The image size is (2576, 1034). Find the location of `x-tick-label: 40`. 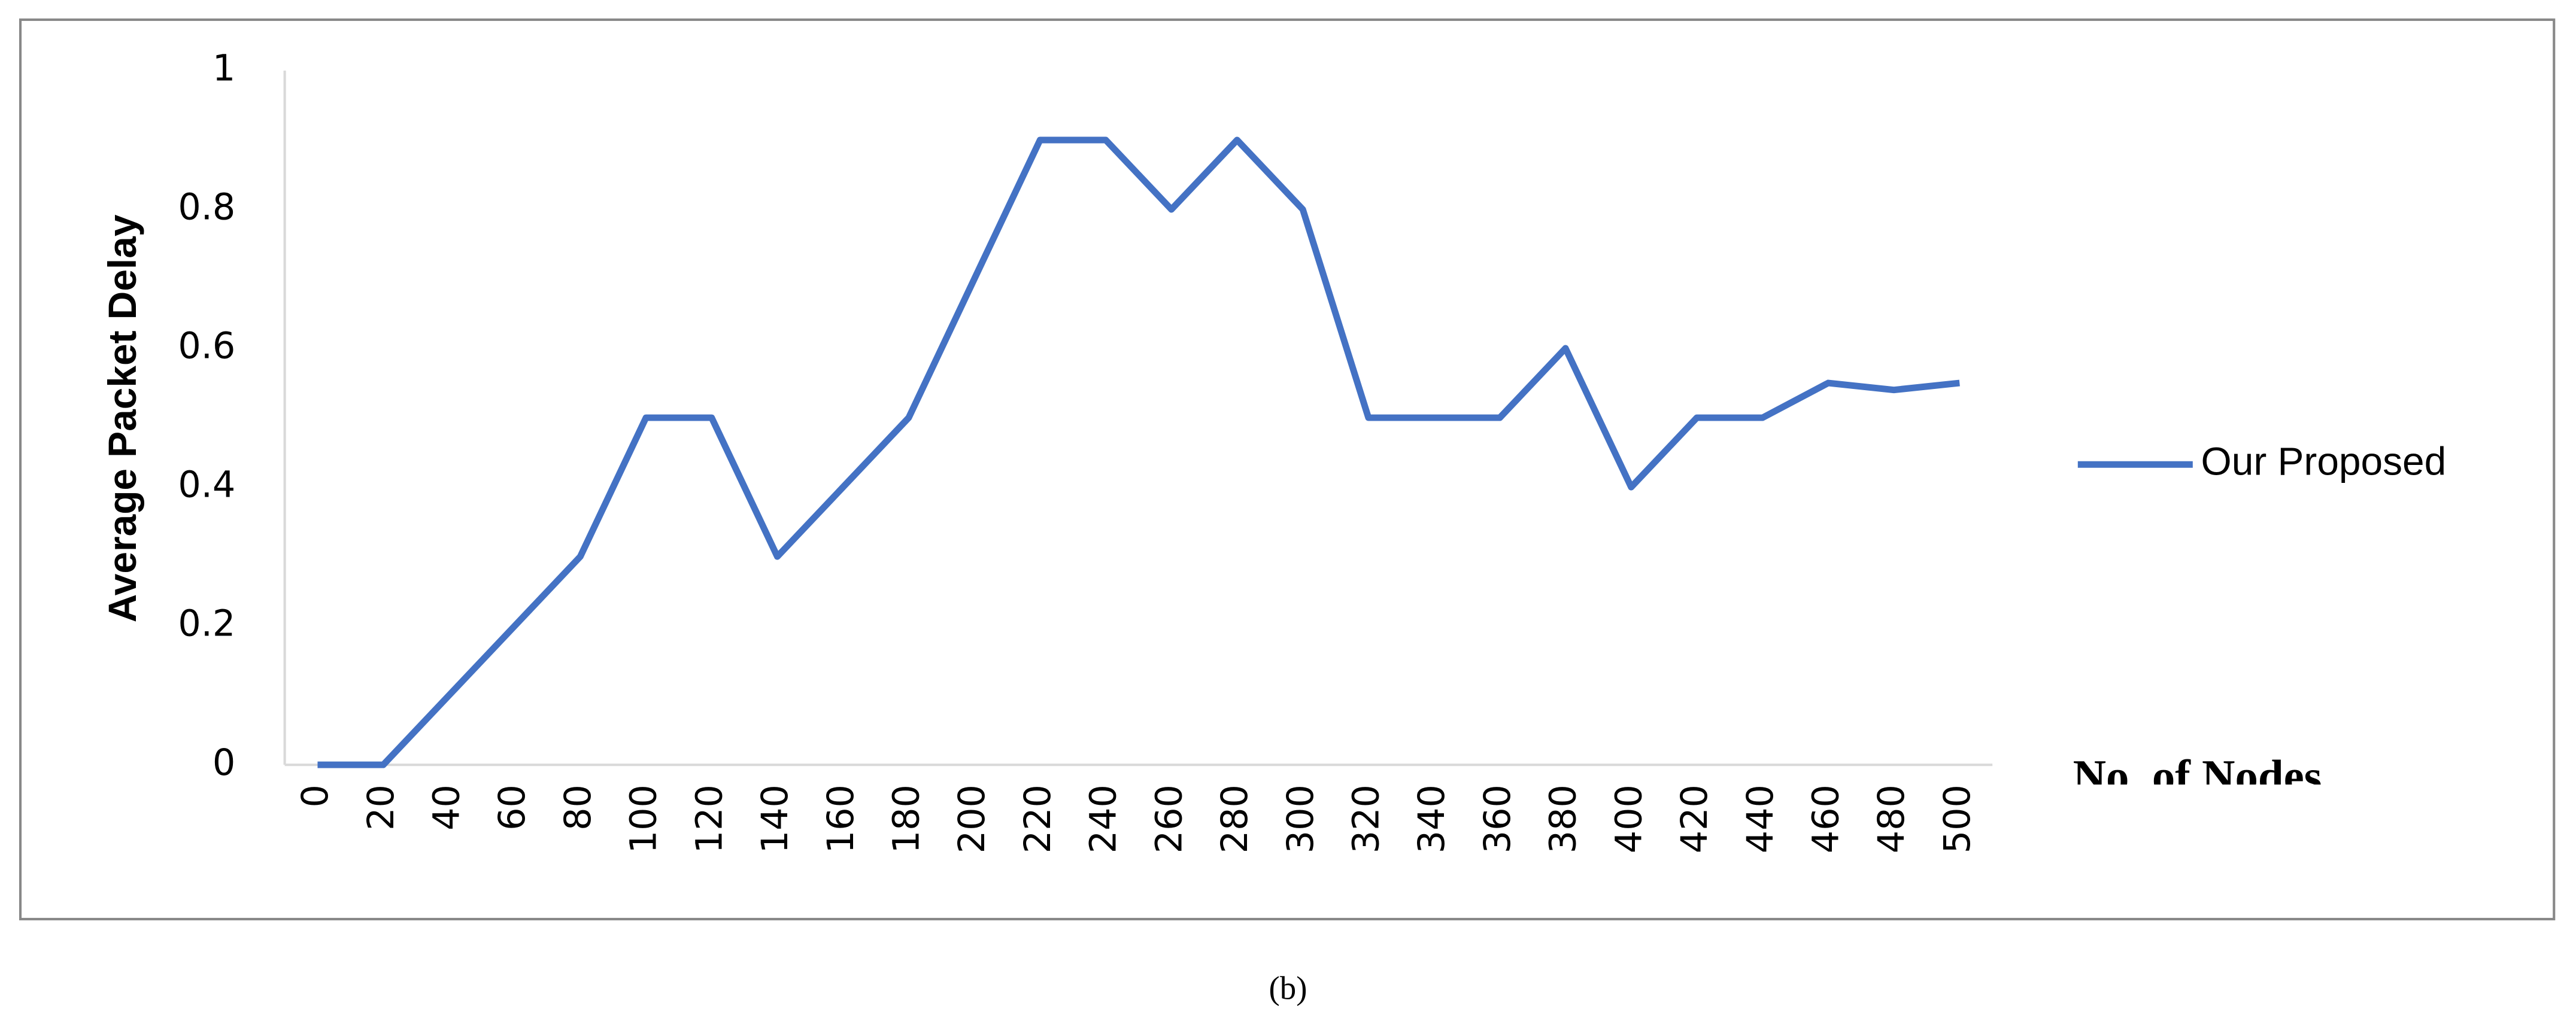

x-tick-label: 40 is located at coordinates (447, 807).